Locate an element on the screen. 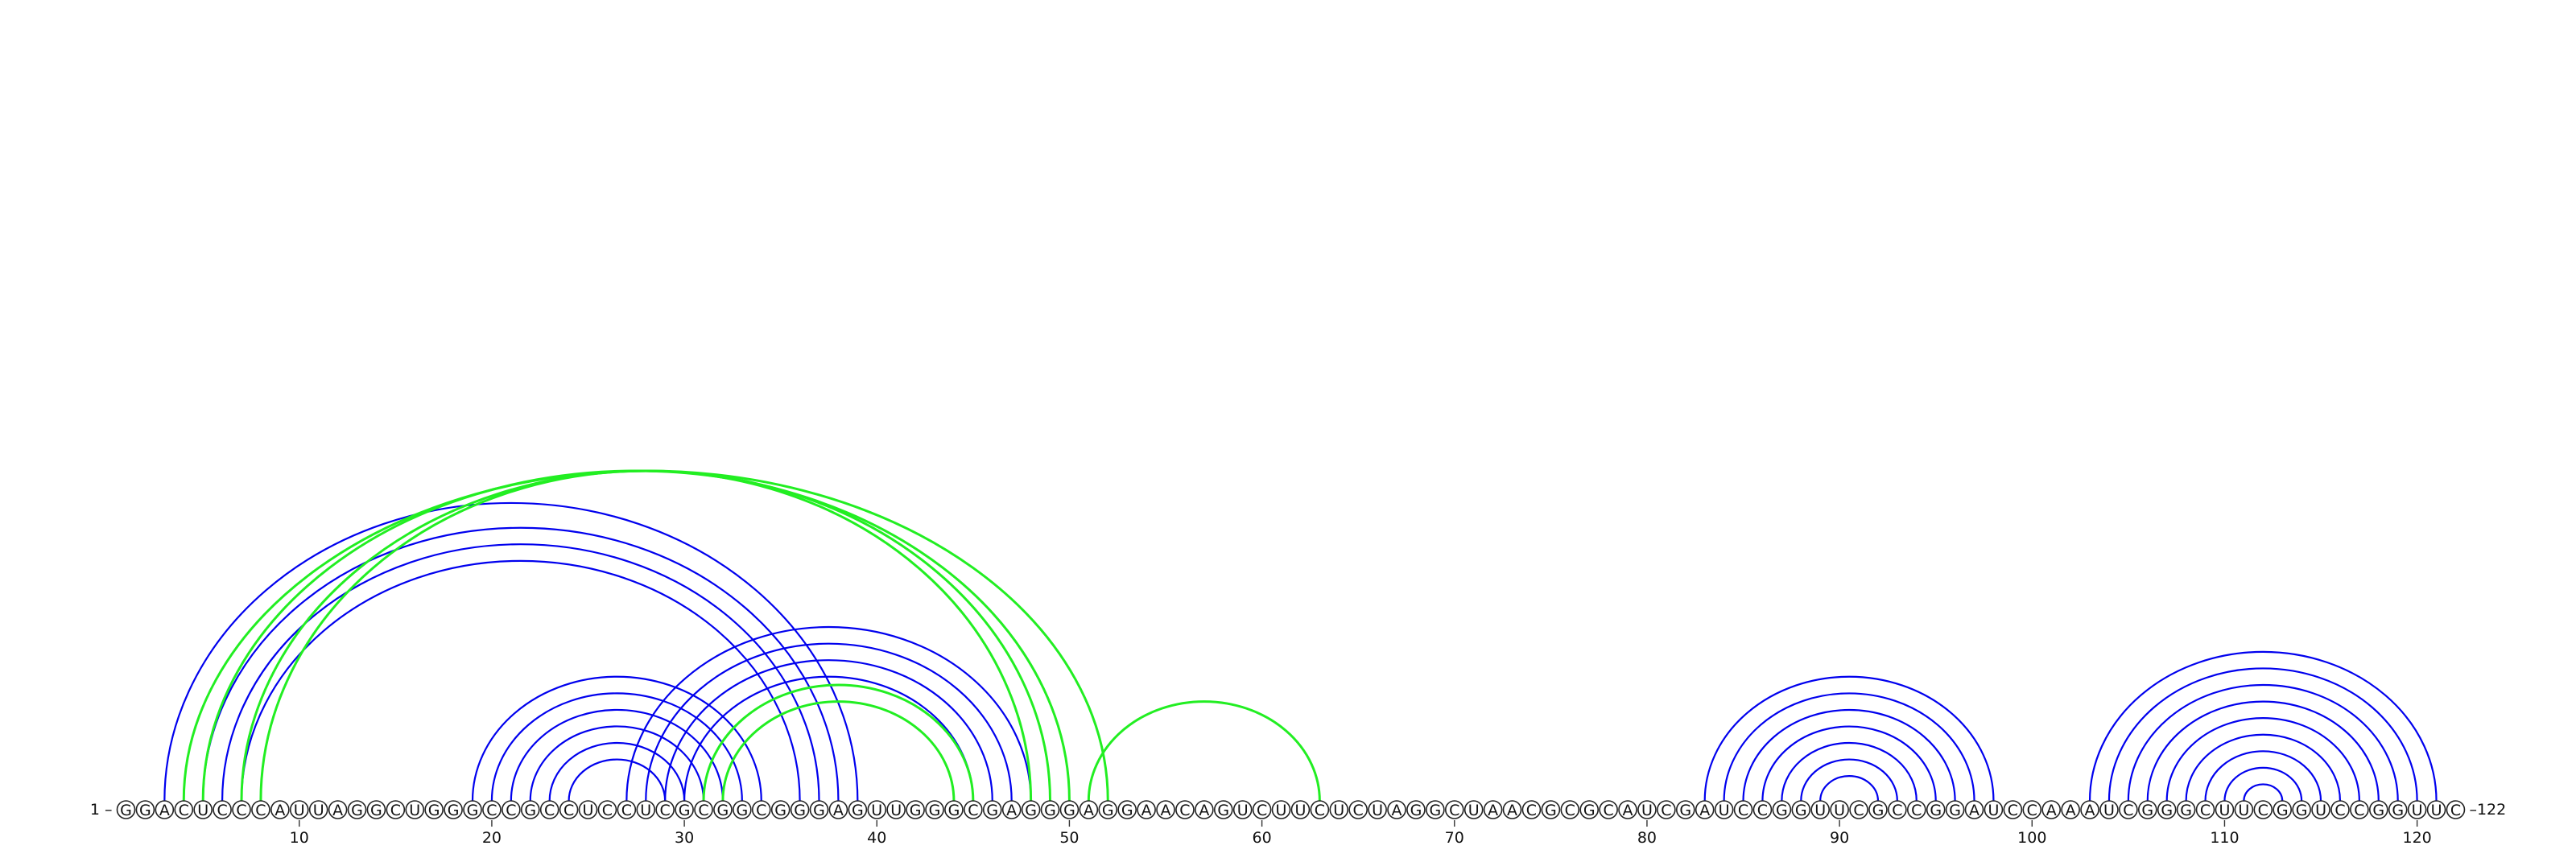 This screenshot has height=858, width=2576. tick-label: 110 is located at coordinates (2224, 838).